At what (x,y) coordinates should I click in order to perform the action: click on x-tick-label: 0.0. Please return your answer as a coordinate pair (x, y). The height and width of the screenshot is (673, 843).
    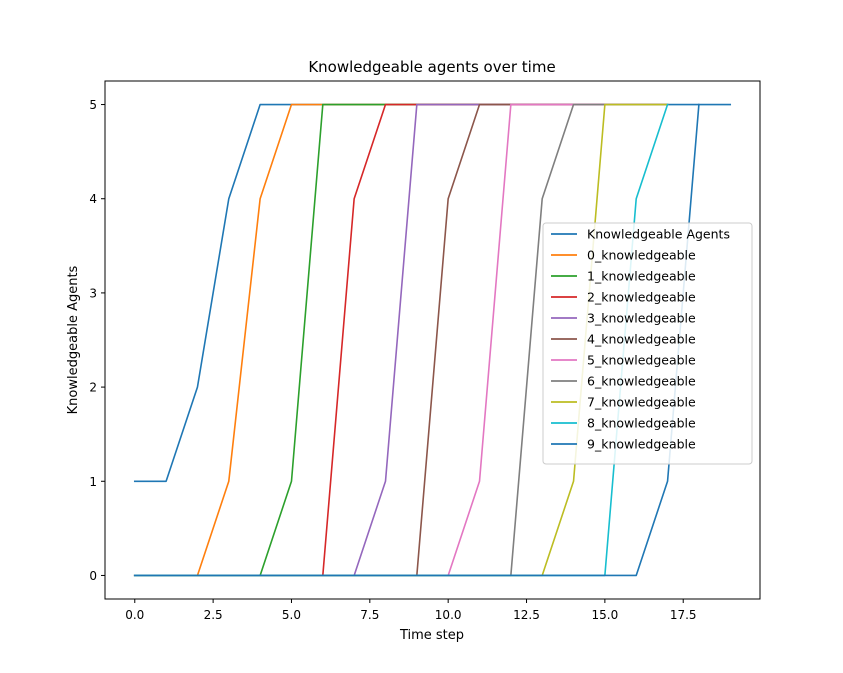
    Looking at the image, I should click on (134, 615).